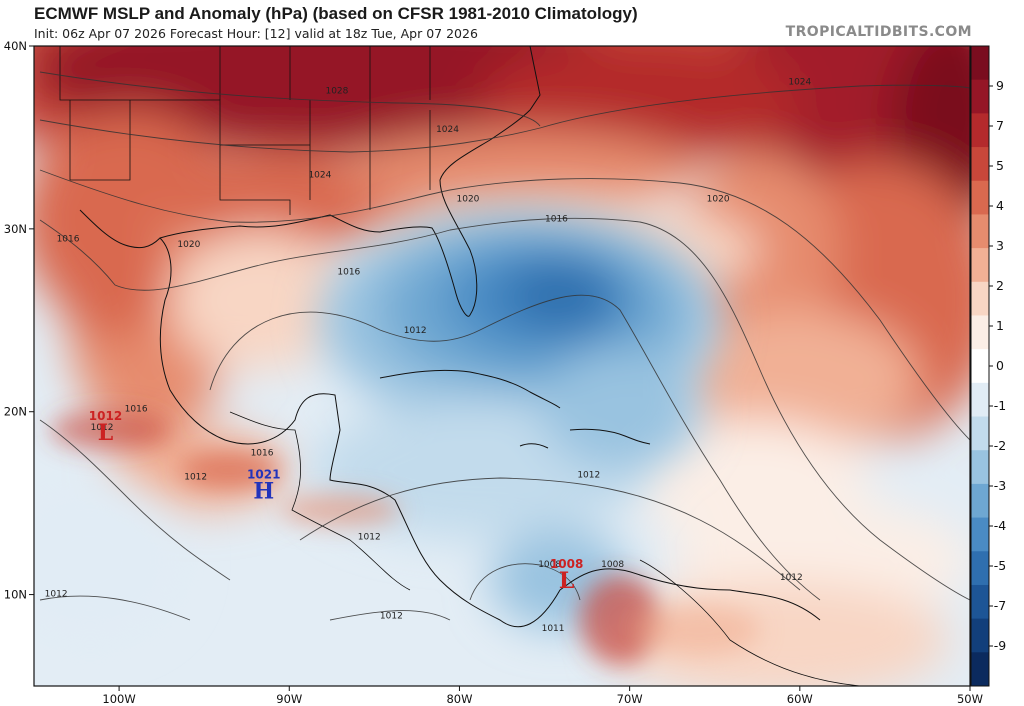 The image size is (1024, 706). What do you see at coordinates (553, 629) in the screenshot?
I see `isobar-label: 1011` at bounding box center [553, 629].